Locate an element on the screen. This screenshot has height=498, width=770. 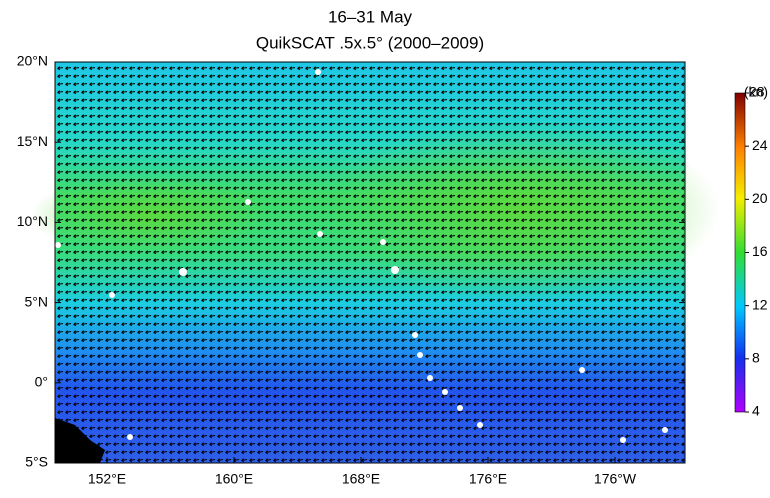
colorbar-label: 12 is located at coordinates (760, 304).